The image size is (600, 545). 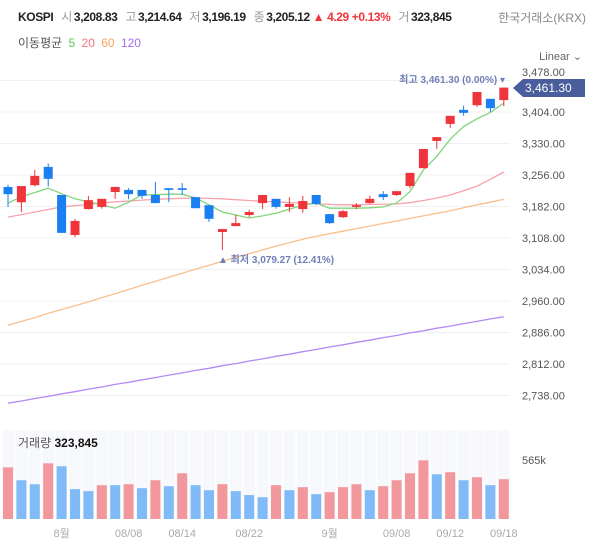 I want to click on high-value: 3,214.64, so click(x=160, y=17).